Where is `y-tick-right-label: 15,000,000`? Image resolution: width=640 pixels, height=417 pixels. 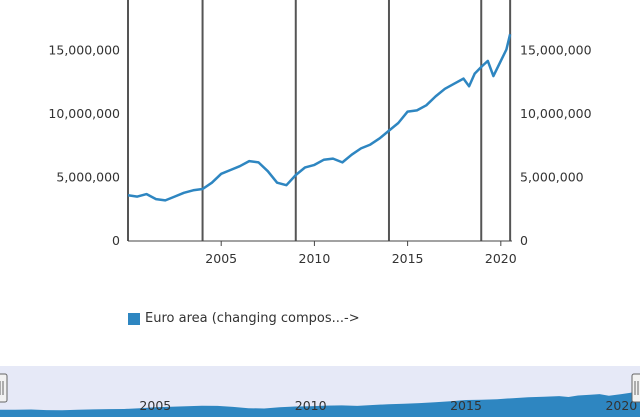 y-tick-right-label: 15,000,000 is located at coordinates (556, 50).